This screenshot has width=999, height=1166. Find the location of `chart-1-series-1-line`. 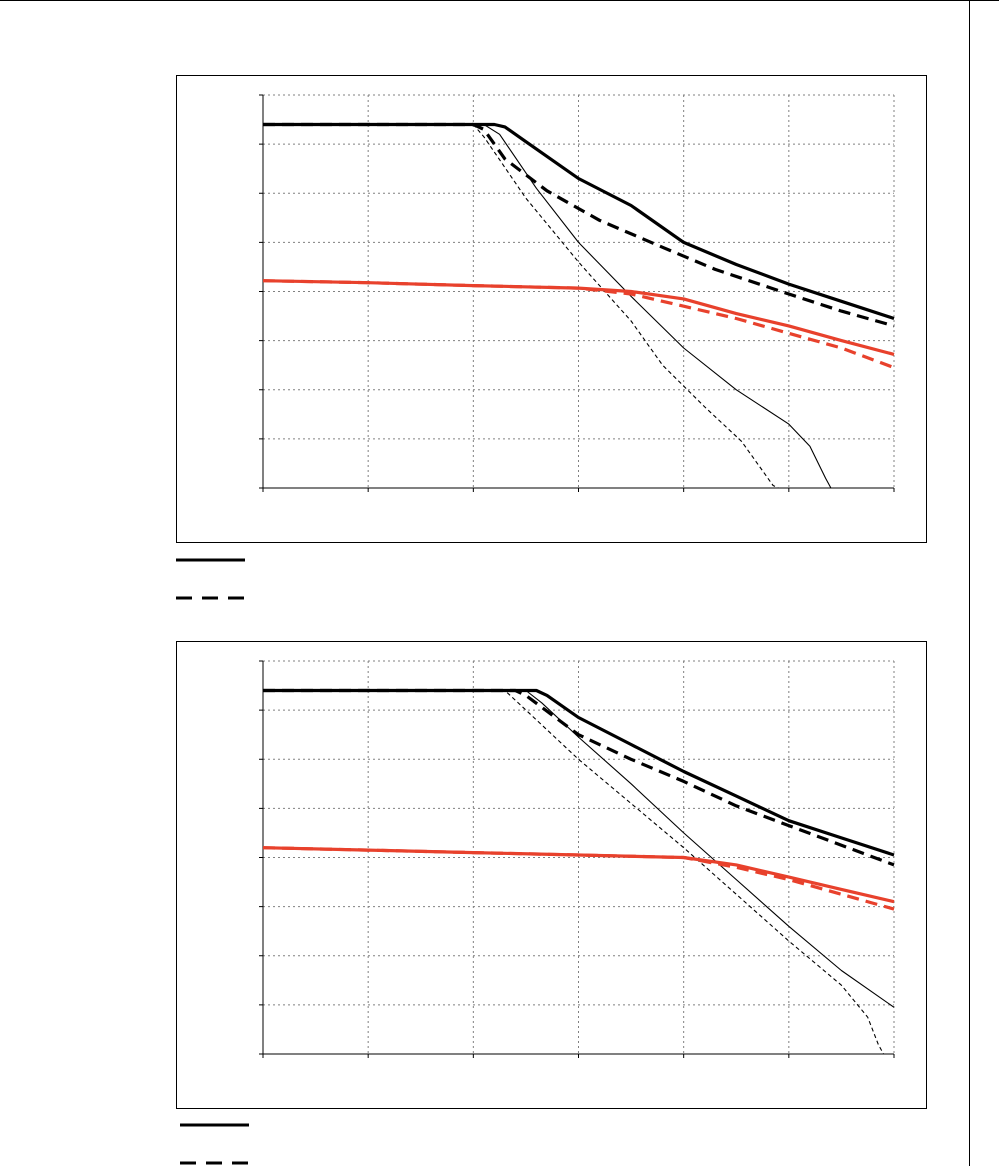

chart-1-series-1-line is located at coordinates (579, 221).